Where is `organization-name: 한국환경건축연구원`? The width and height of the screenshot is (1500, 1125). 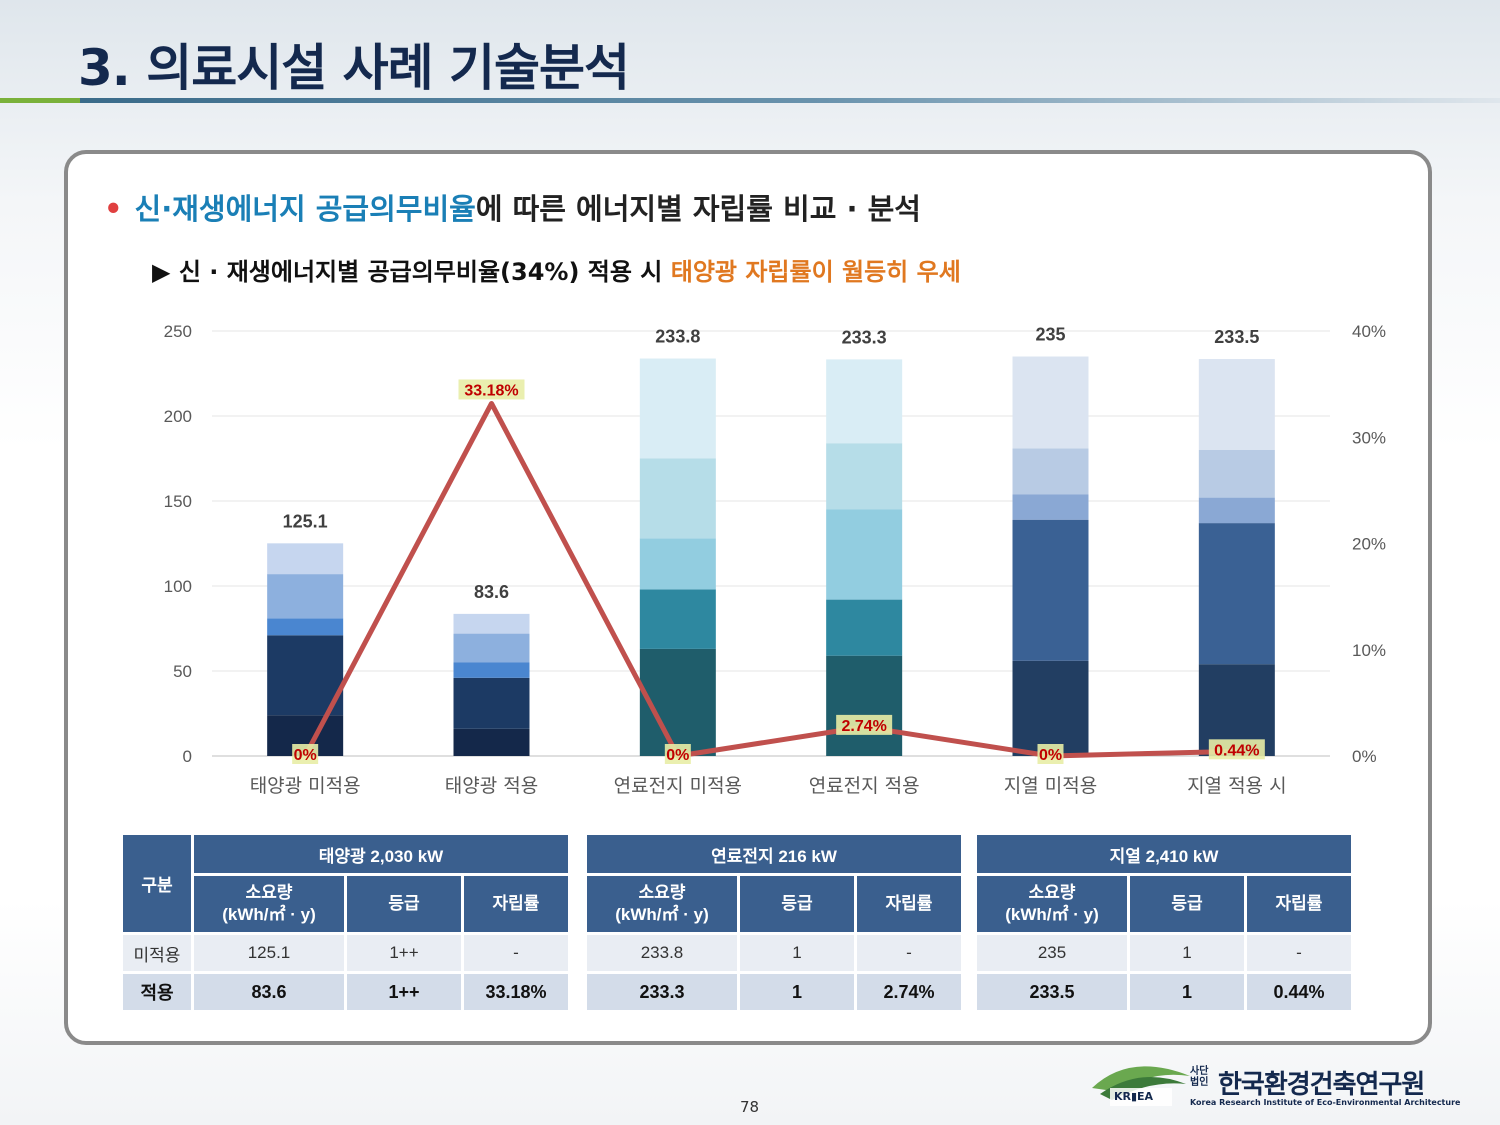 organization-name: 한국환경건축연구원 is located at coordinates (1321, 1085).